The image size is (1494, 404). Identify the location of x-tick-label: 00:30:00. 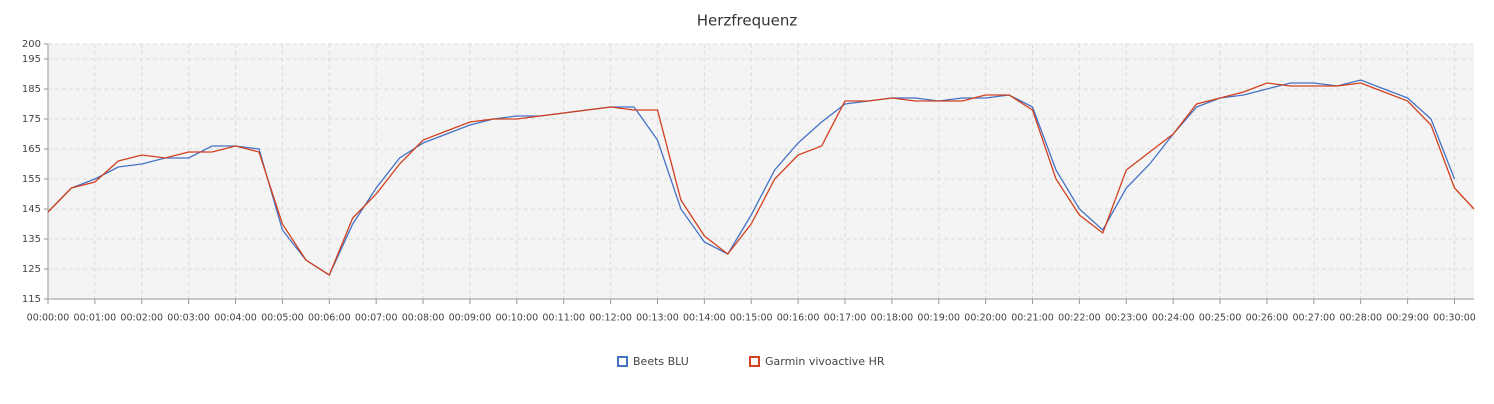
(1454, 318).